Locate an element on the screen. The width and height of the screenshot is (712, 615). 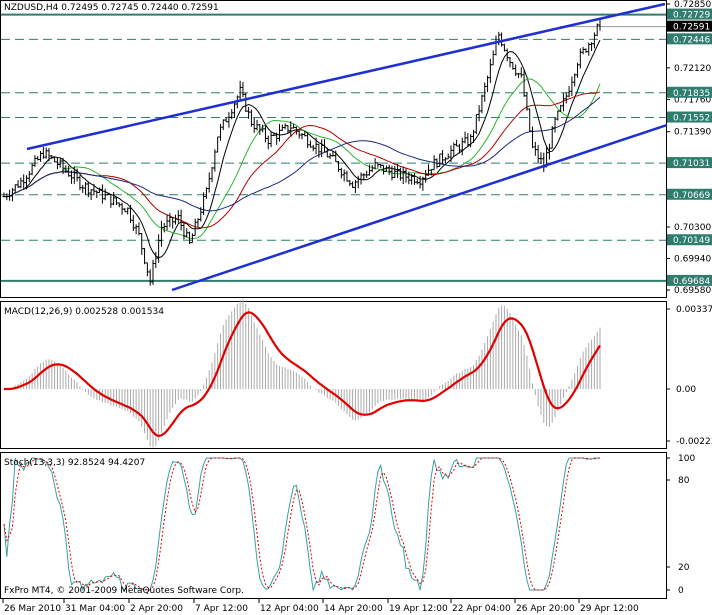
level-label: 0.72591 is located at coordinates (691, 28).